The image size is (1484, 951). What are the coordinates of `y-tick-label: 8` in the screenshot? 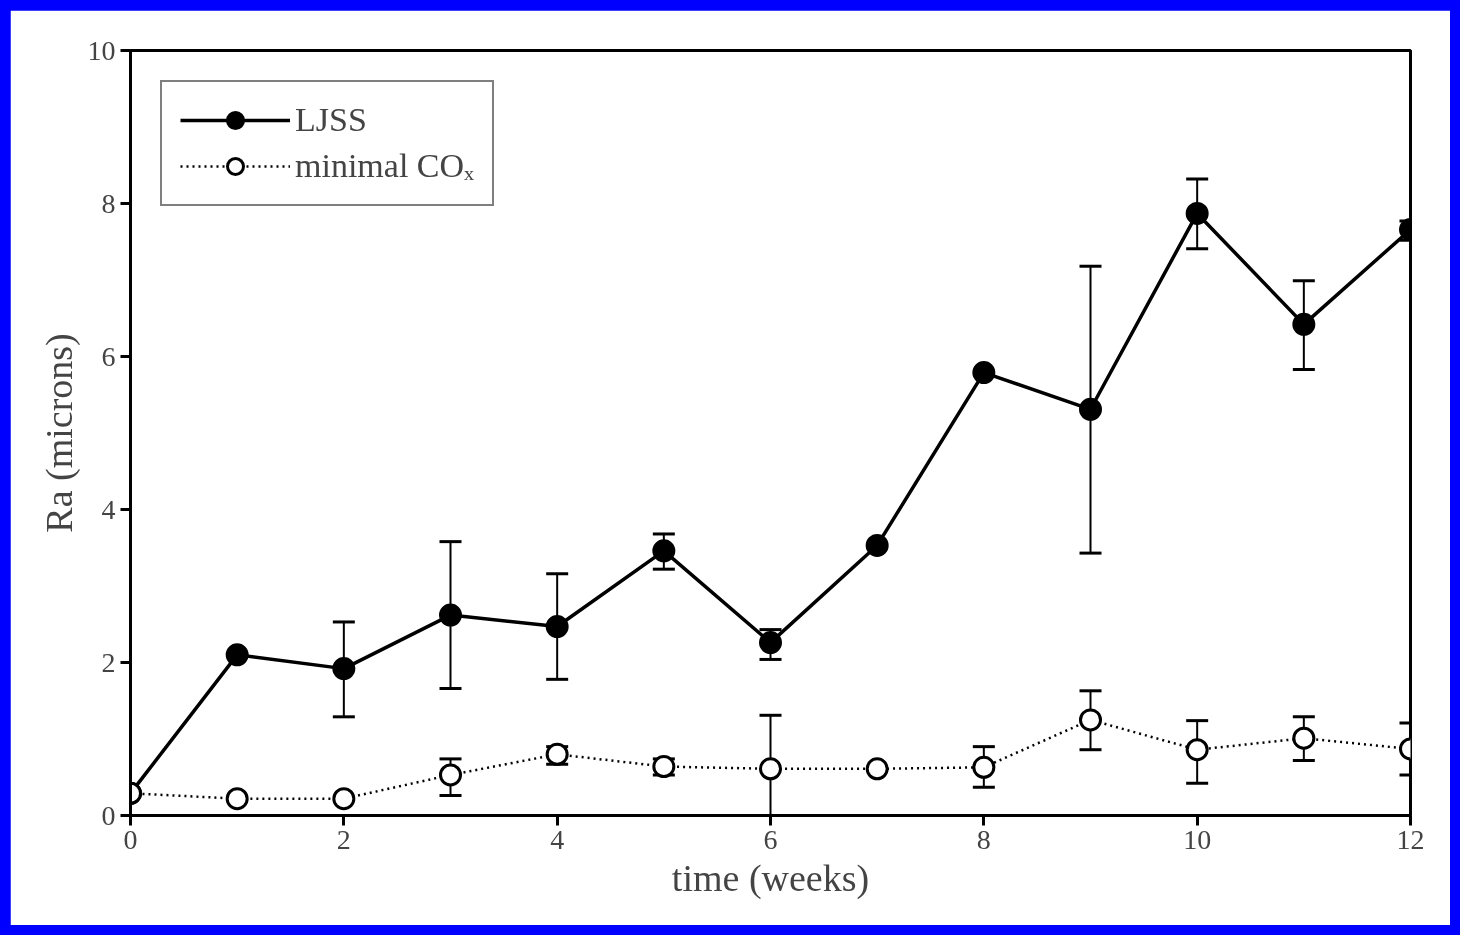 It's located at (108, 203).